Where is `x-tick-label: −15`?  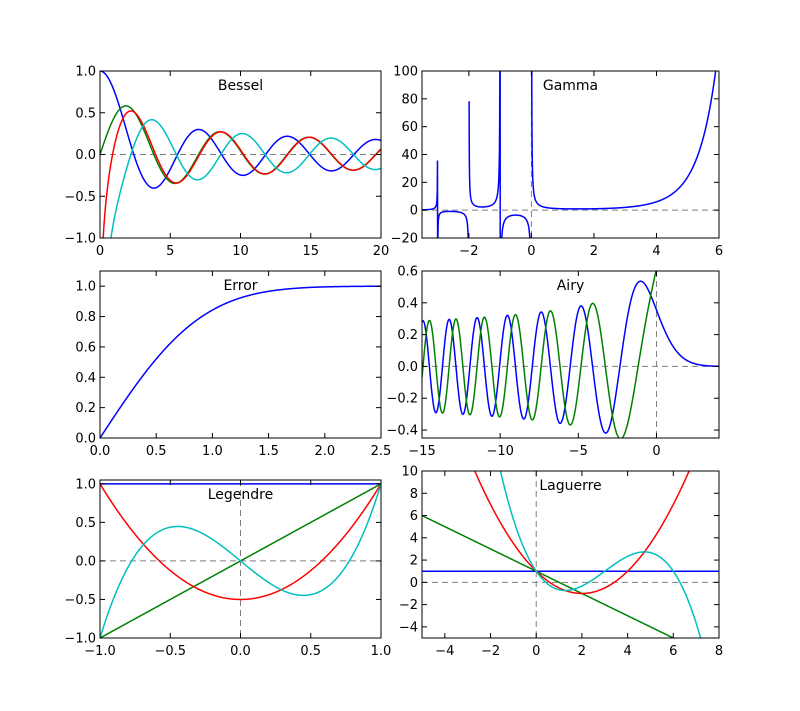
x-tick-label: −15 is located at coordinates (421, 451).